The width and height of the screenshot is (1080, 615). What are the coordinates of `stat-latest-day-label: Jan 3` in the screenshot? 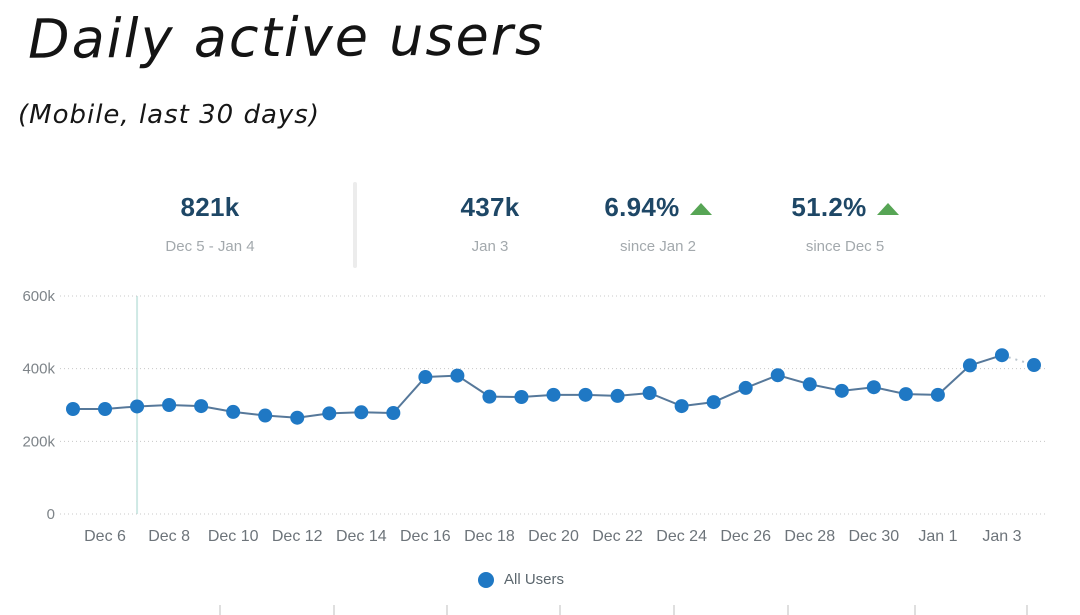 It's located at (490, 246).